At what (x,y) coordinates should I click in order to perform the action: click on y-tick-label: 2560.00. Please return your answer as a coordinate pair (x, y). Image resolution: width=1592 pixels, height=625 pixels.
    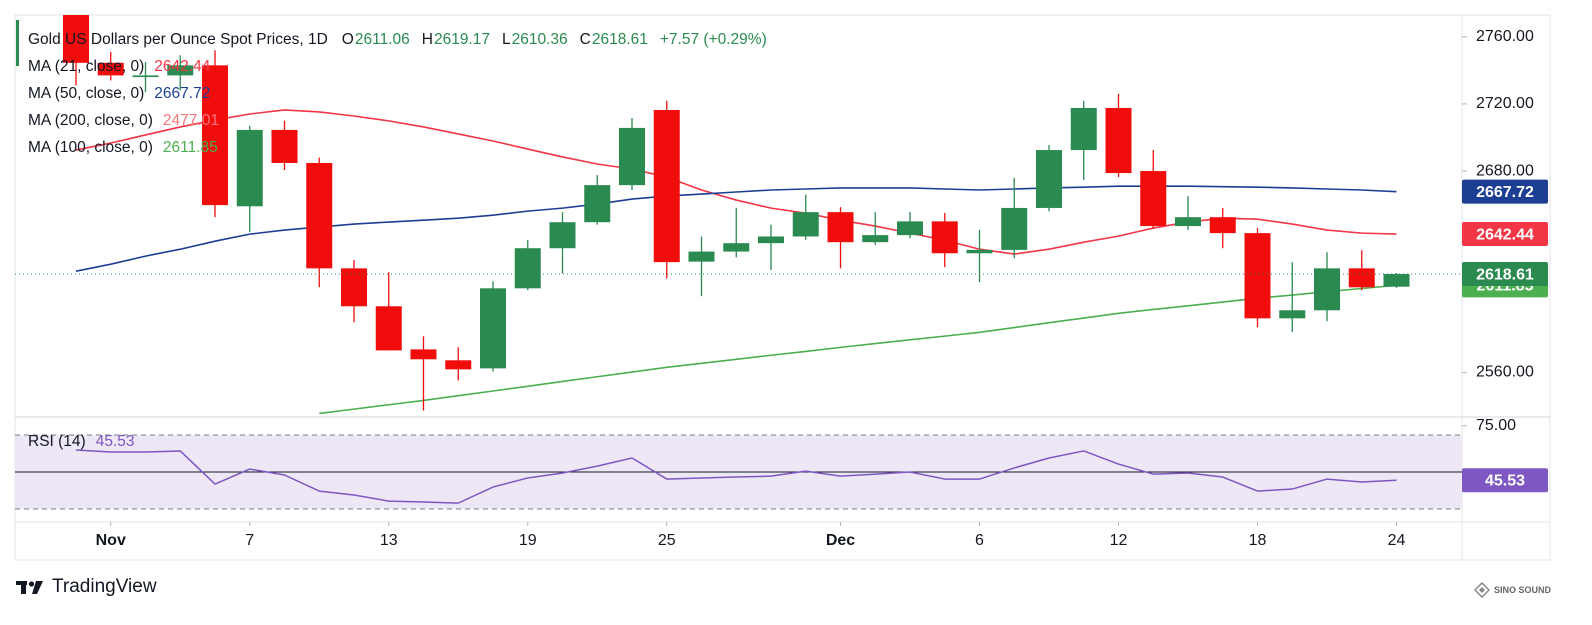
    Looking at the image, I should click on (1505, 372).